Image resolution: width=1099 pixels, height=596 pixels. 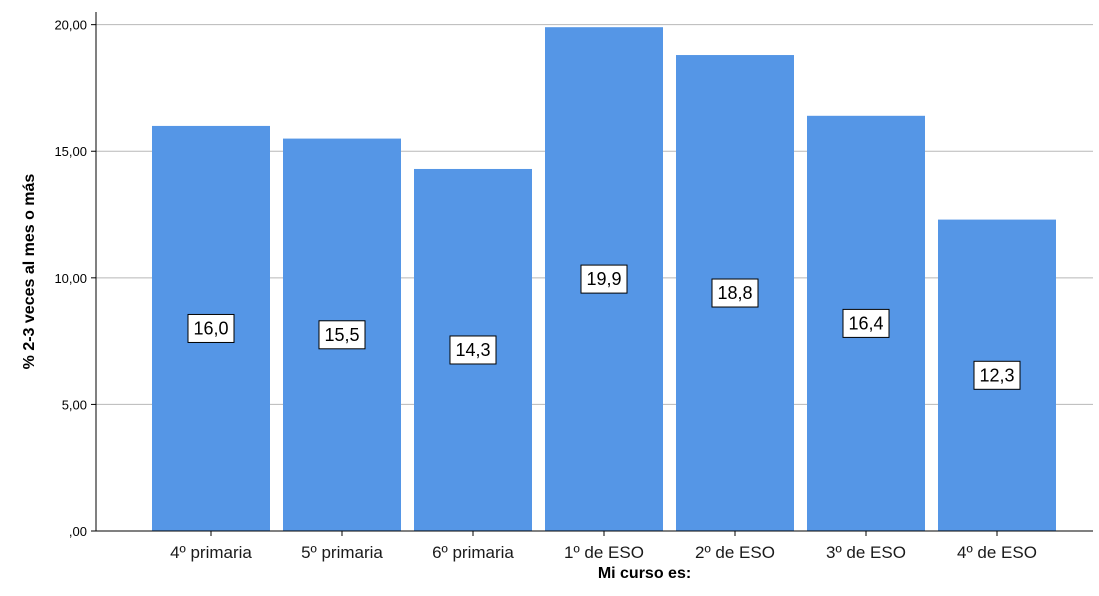 What do you see at coordinates (29, 272) in the screenshot?
I see `y-axis-title: % 2-3 veces al mes o más` at bounding box center [29, 272].